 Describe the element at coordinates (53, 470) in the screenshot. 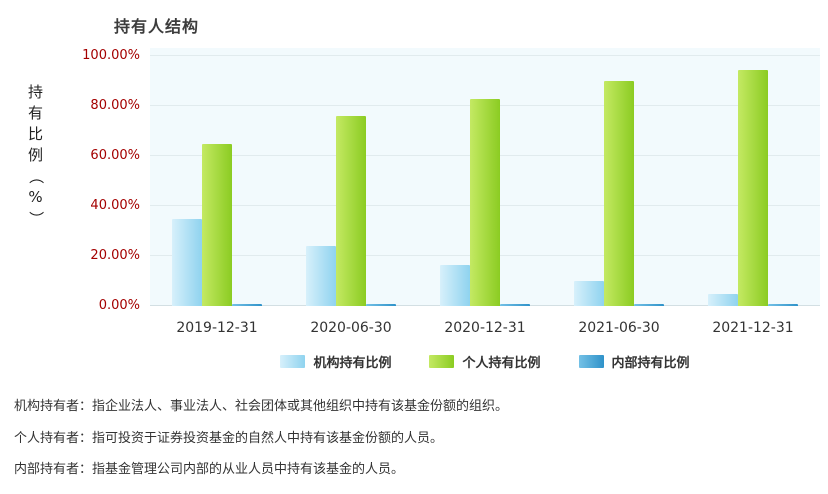

I see `note-term: 内部持有者：` at that location.